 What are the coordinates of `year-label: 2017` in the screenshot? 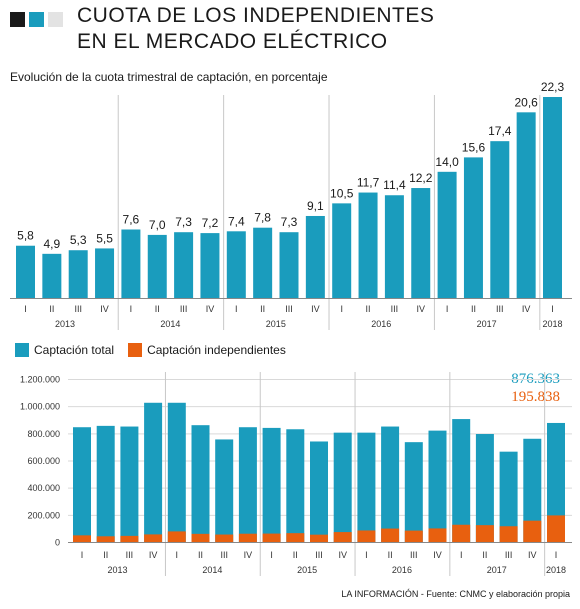 It's located at (487, 324).